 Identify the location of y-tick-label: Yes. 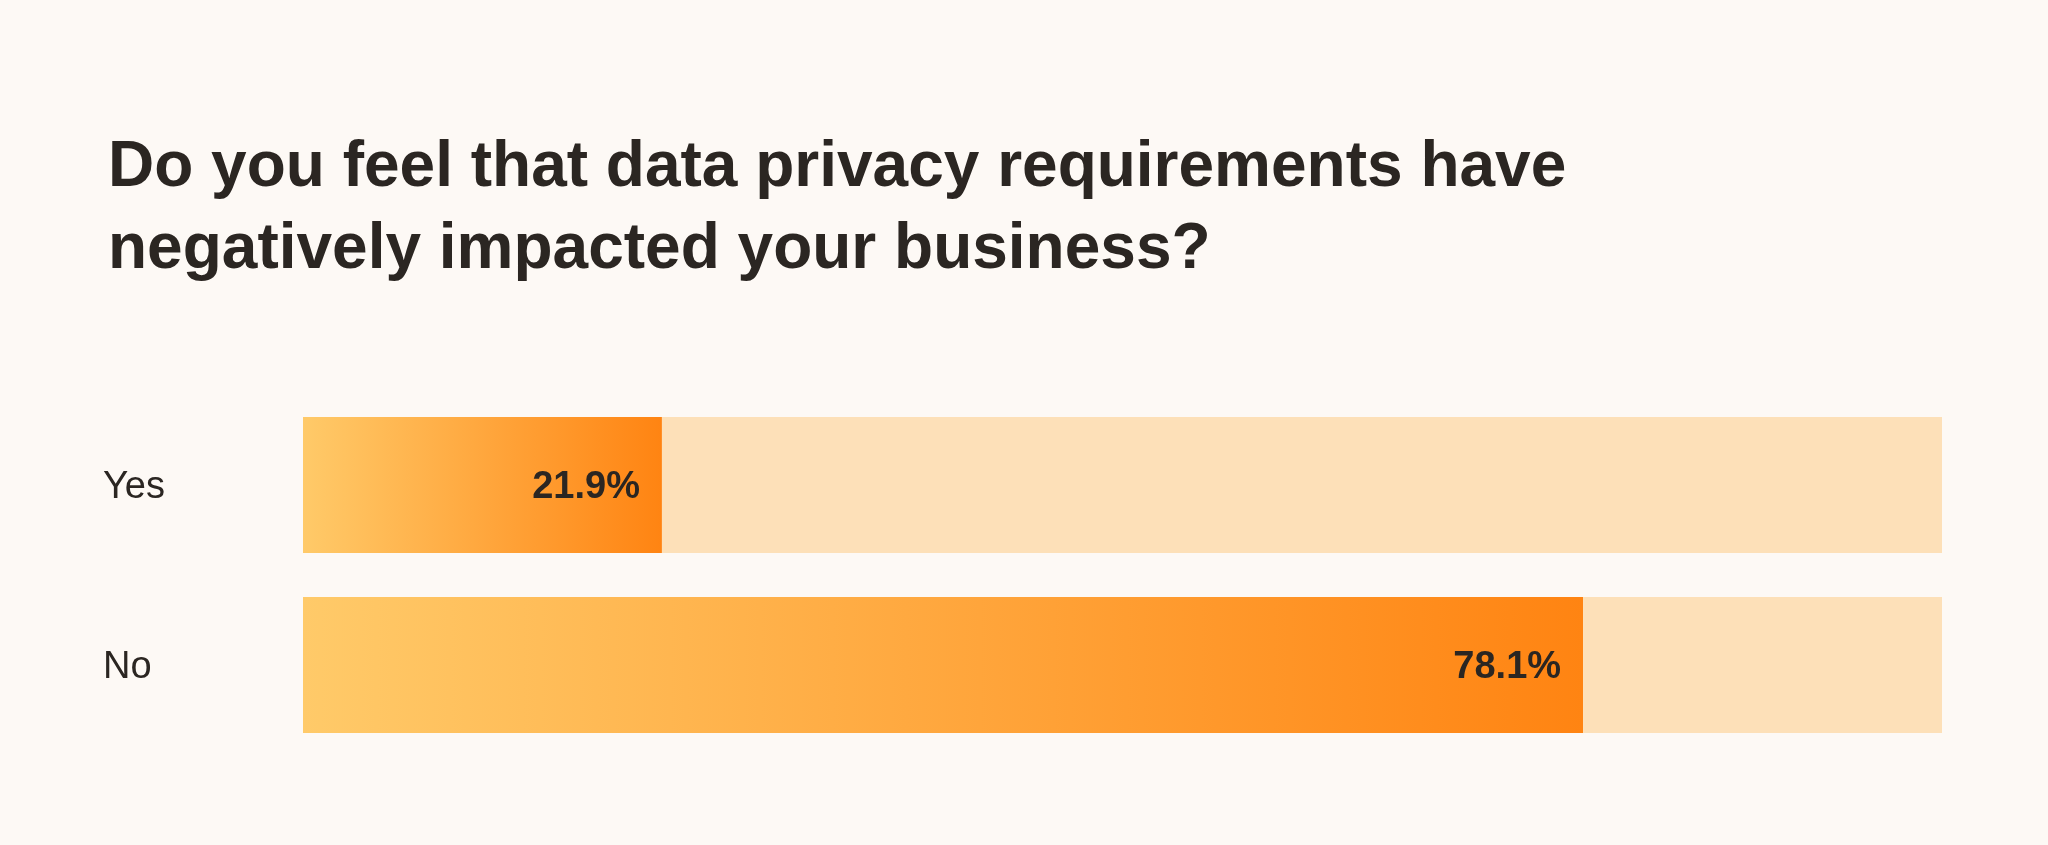
(134, 485).